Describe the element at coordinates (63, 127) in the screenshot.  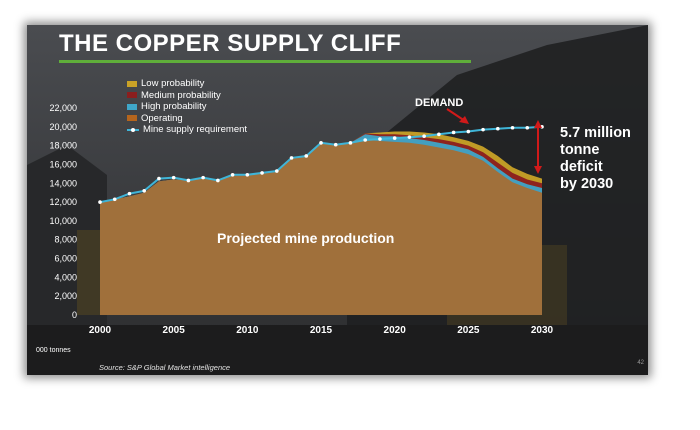
I see `y-tick-label: 20,000` at that location.